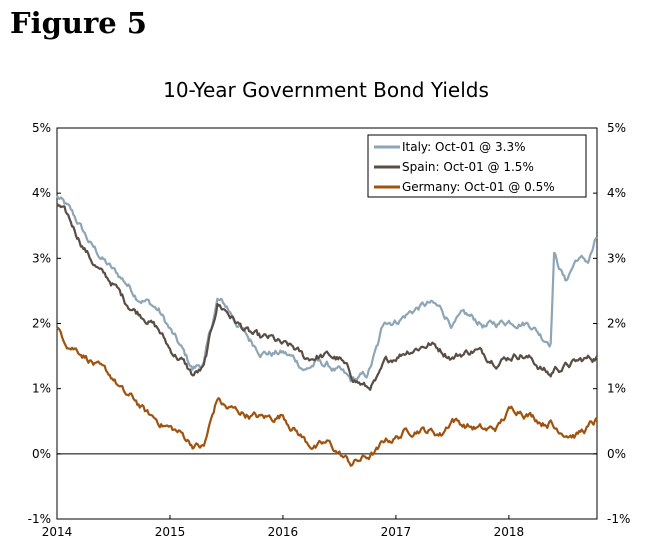 The height and width of the screenshot is (555, 652). Describe the element at coordinates (41, 128) in the screenshot. I see `y-tick-label-left: 5%` at that location.